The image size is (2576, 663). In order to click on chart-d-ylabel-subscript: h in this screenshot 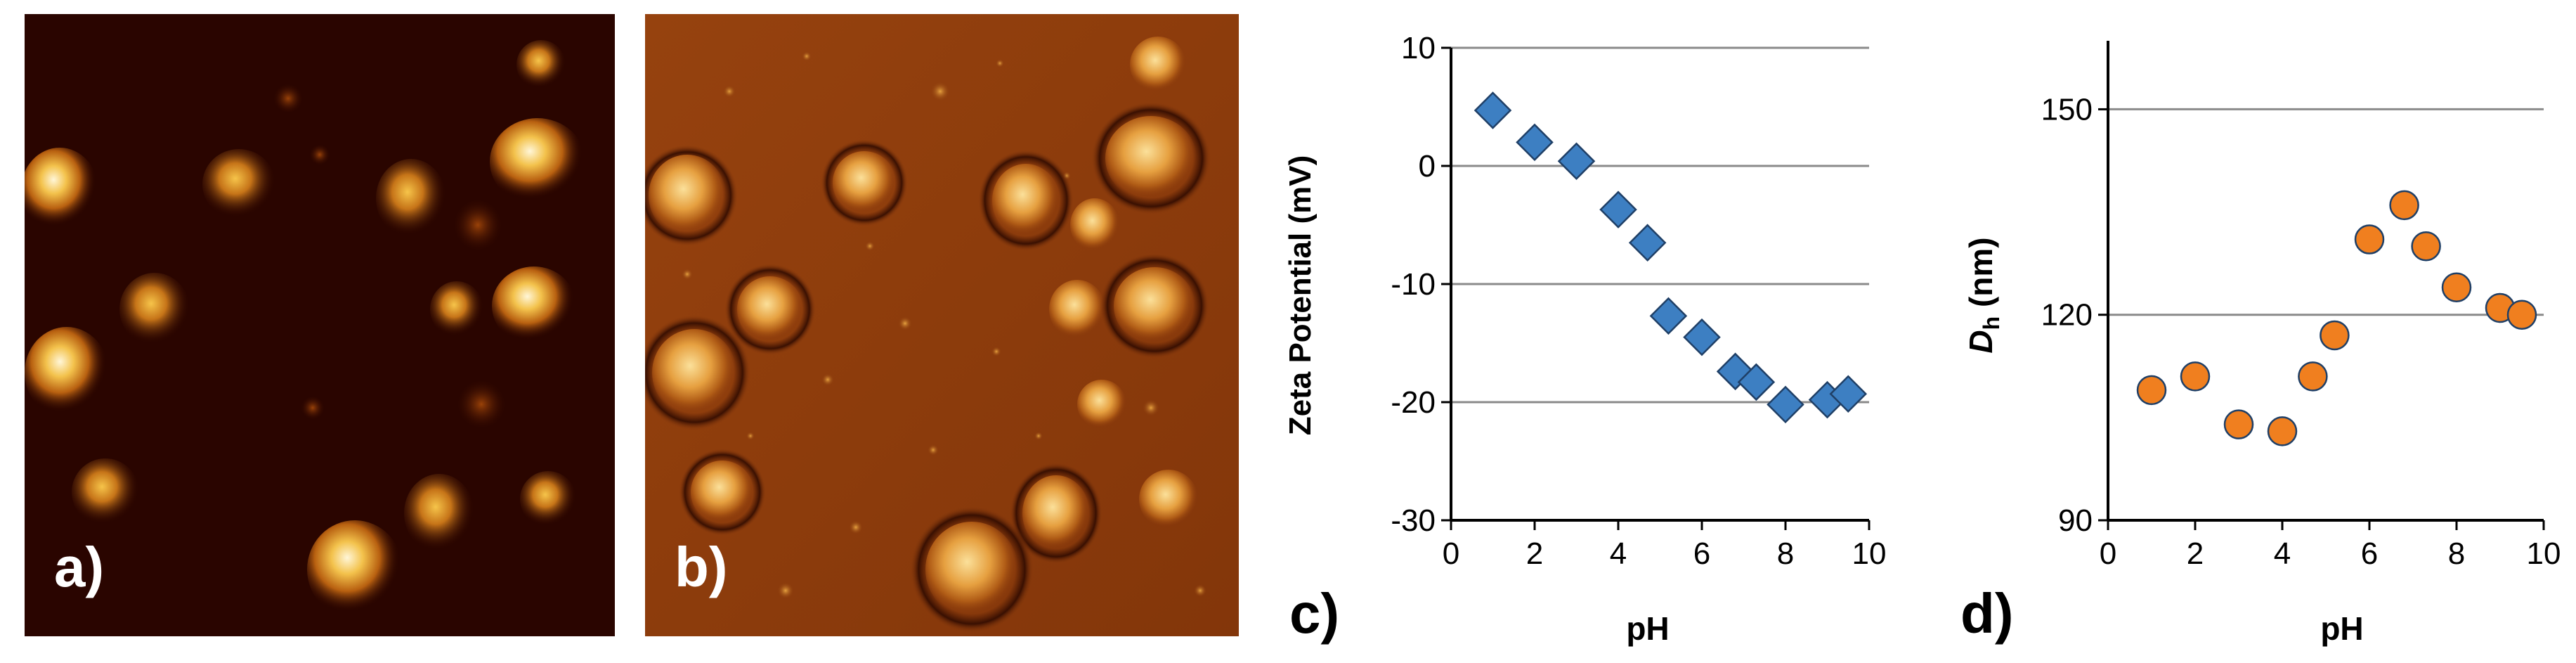, I will do `click(1991, 323)`.